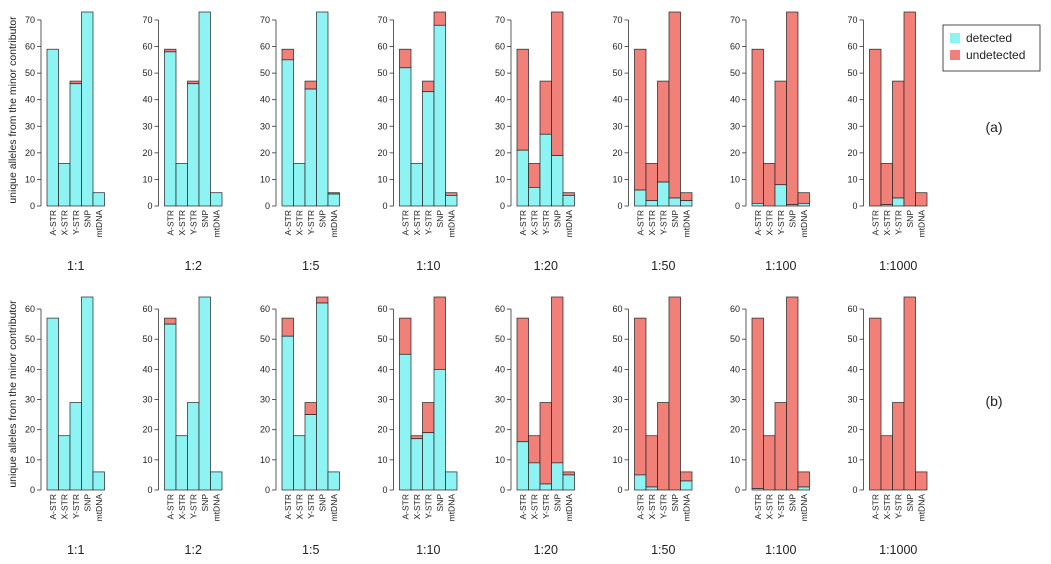 Image resolution: width=1051 pixels, height=564 pixels. I want to click on ratio-label: 1:20, so click(546, 266).